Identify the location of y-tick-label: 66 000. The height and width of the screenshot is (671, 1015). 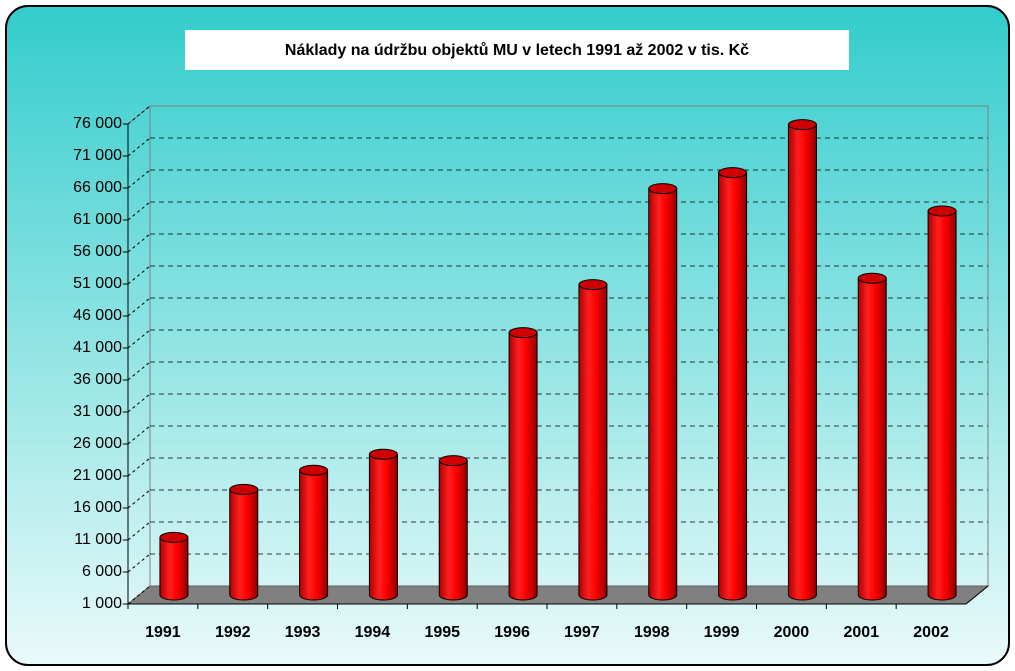
(97, 187).